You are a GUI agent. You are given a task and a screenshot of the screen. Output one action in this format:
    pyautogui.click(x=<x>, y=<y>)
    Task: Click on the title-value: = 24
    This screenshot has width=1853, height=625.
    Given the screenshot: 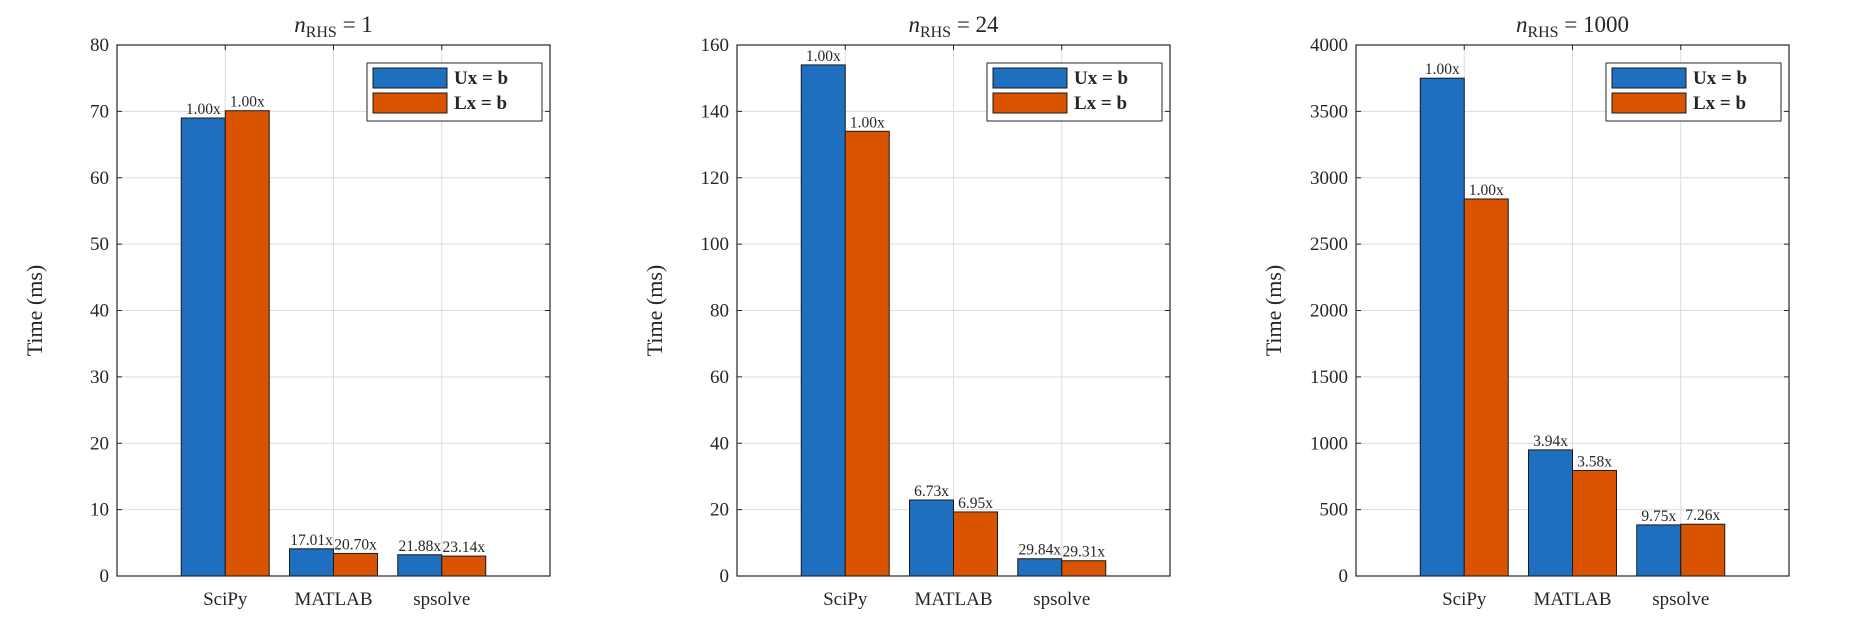 What is the action you would take?
    pyautogui.click(x=975, y=24)
    